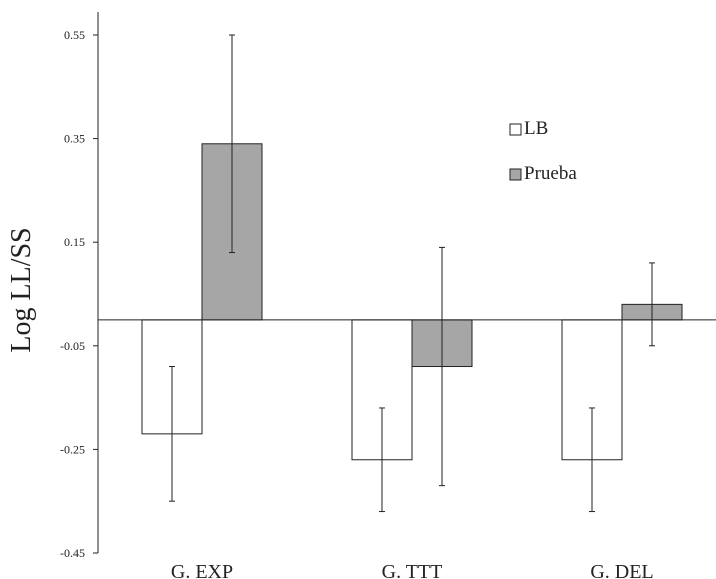  What do you see at coordinates (21, 289) in the screenshot?
I see `y-axis-label: Log LL/SS` at bounding box center [21, 289].